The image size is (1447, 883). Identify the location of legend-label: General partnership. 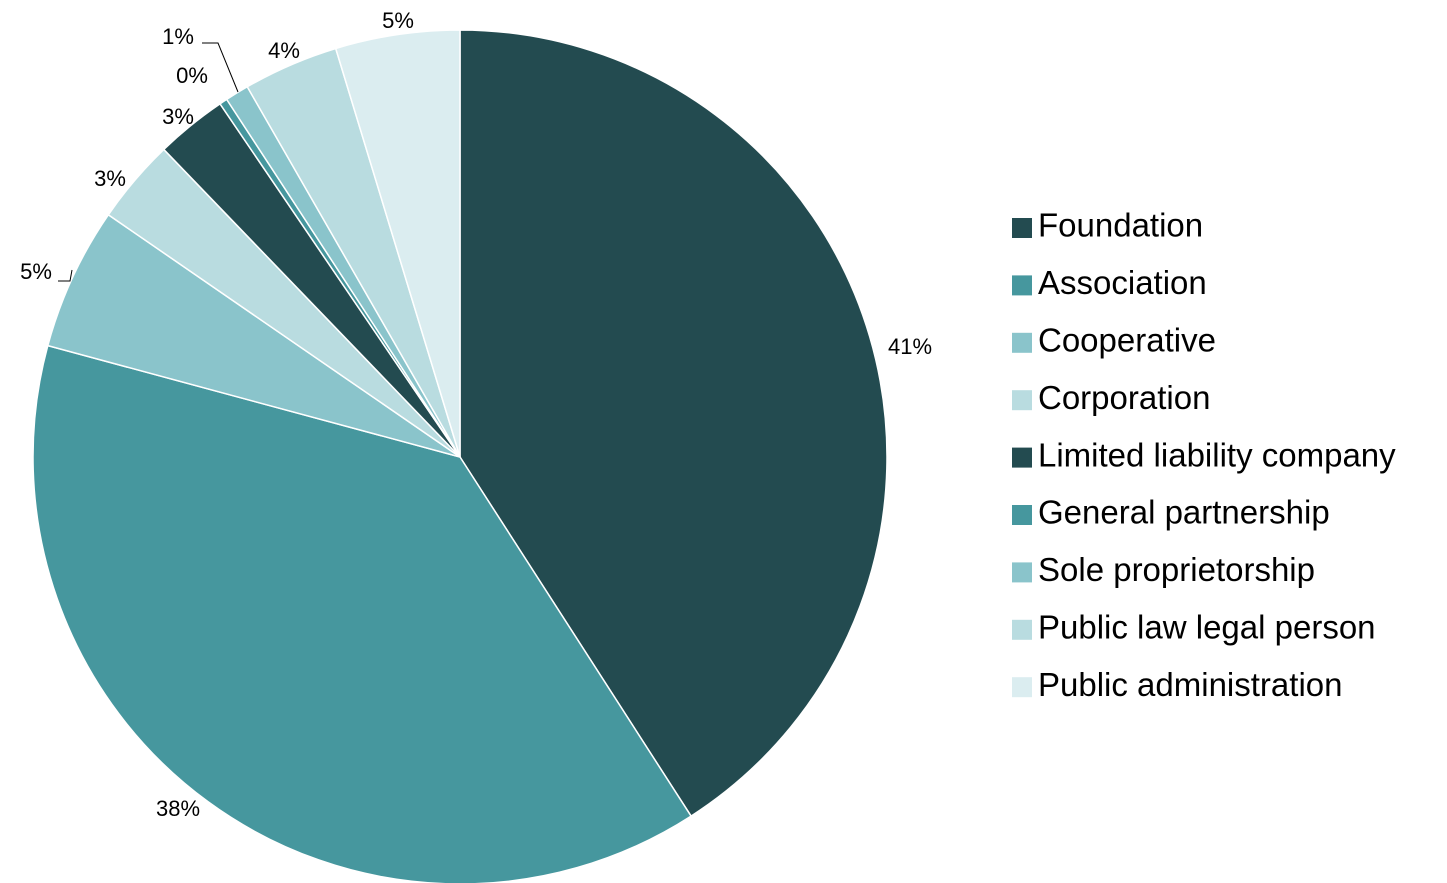
(1184, 512).